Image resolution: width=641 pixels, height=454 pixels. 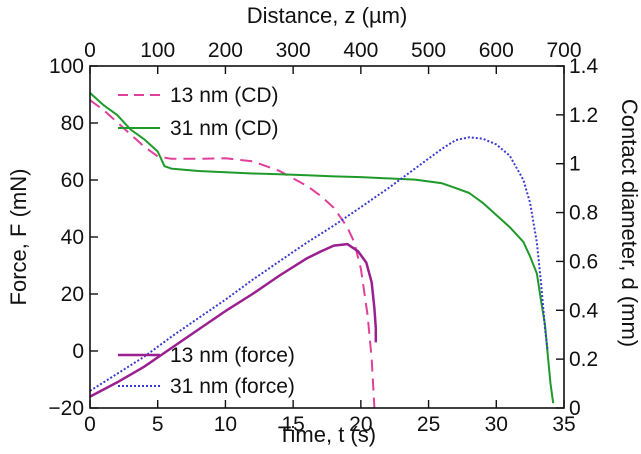 What do you see at coordinates (90, 424) in the screenshot?
I see `x-tick-label: 0` at bounding box center [90, 424].